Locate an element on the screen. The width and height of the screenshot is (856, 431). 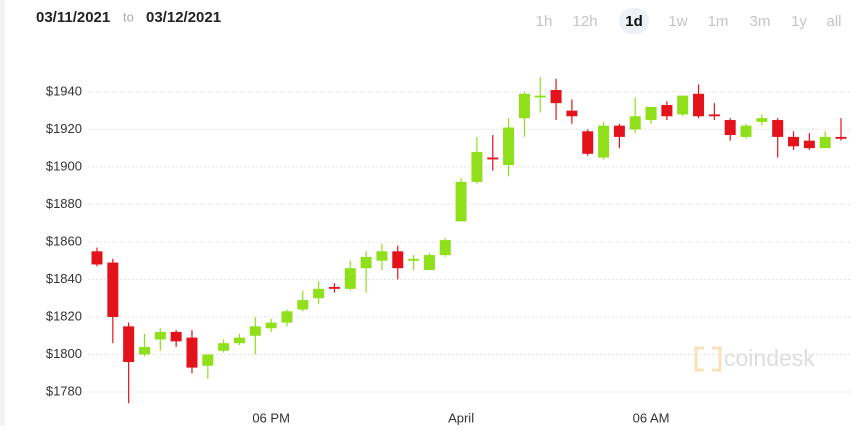
range-button: 1w is located at coordinates (677, 21).